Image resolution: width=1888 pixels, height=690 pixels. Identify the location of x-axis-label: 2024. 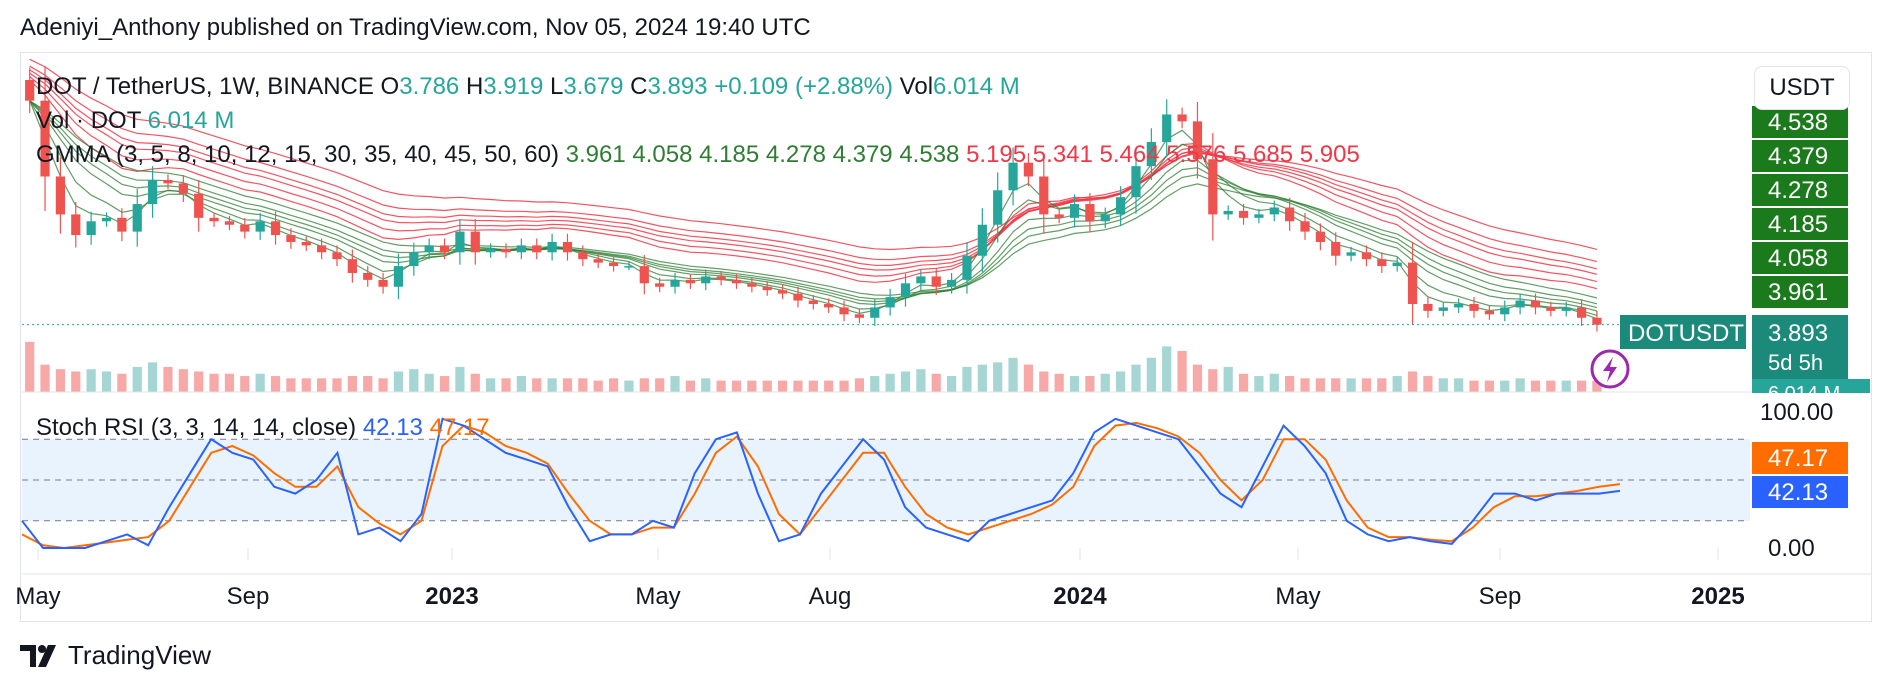
(1080, 596).